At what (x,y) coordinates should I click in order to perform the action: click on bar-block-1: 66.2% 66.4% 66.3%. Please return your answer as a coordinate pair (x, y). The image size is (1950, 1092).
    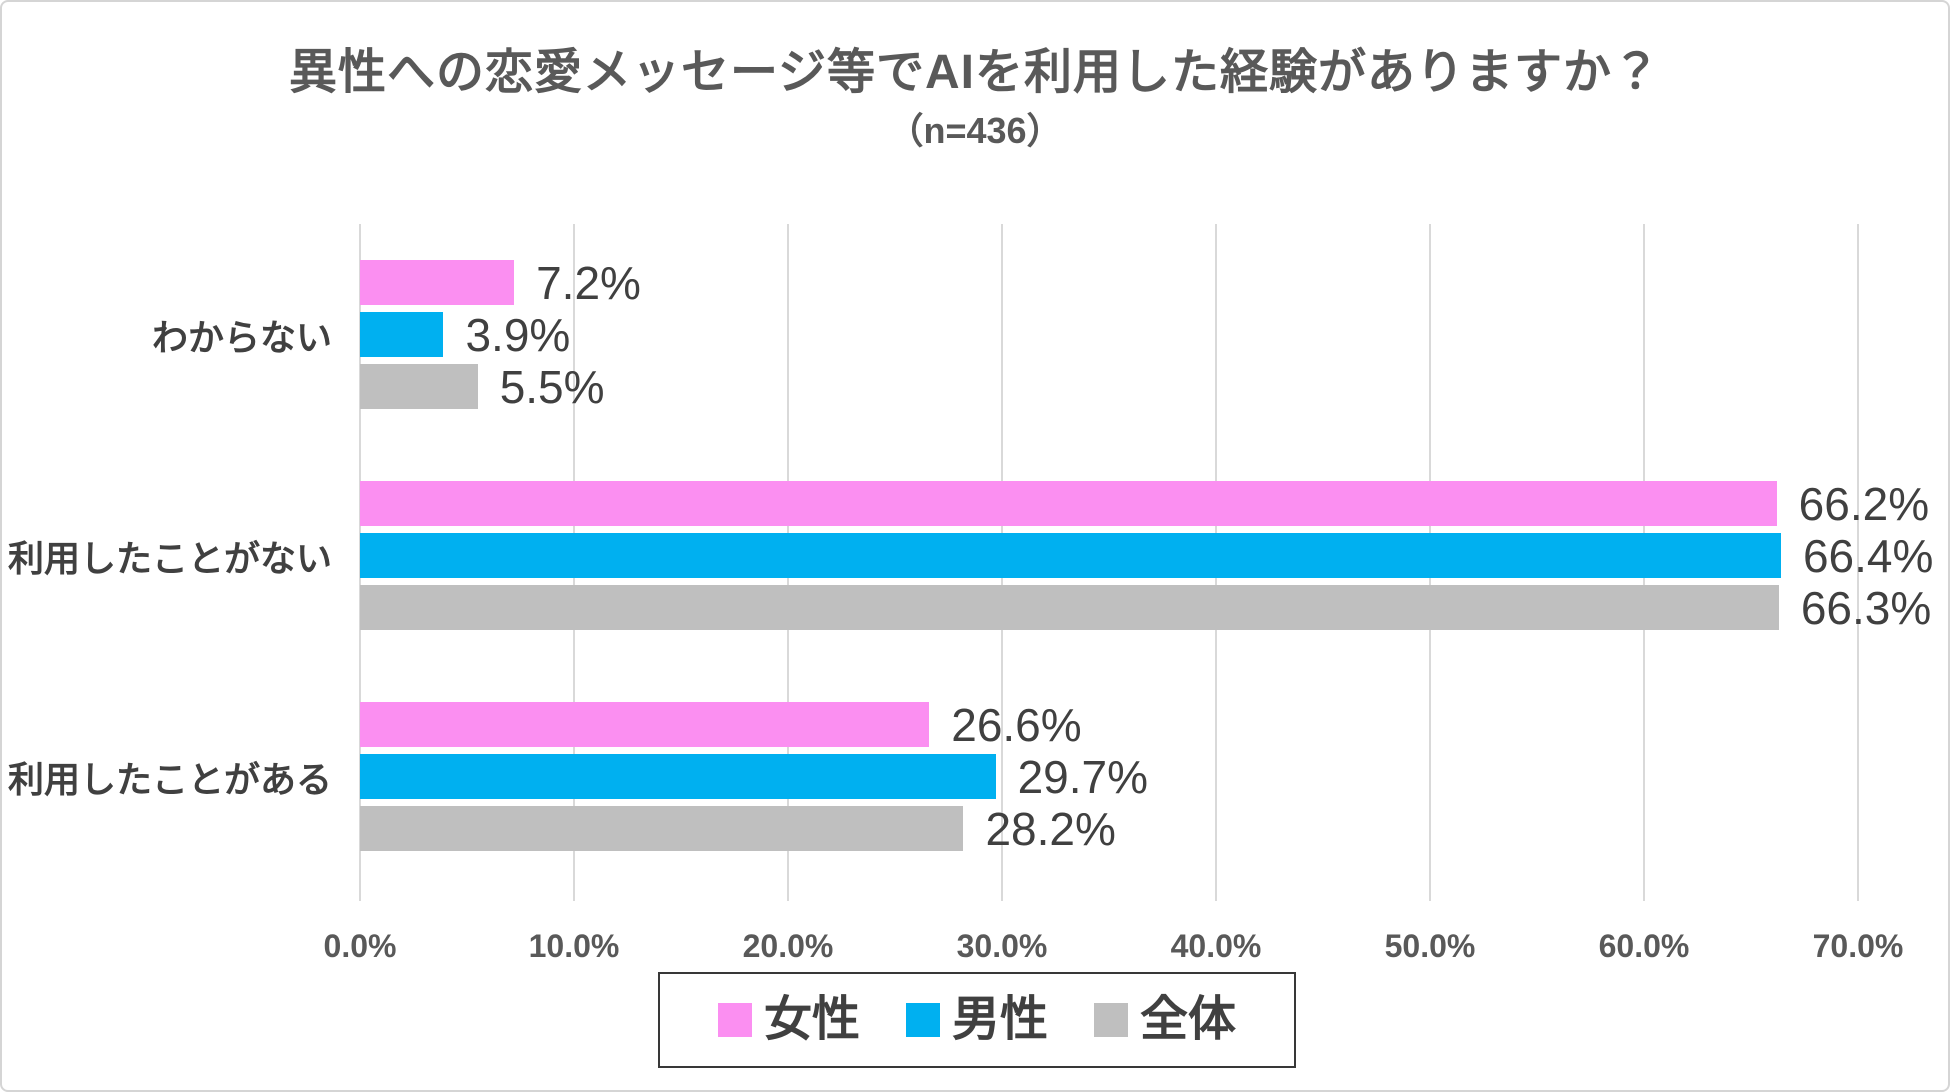
    Looking at the image, I should click on (1146, 556).